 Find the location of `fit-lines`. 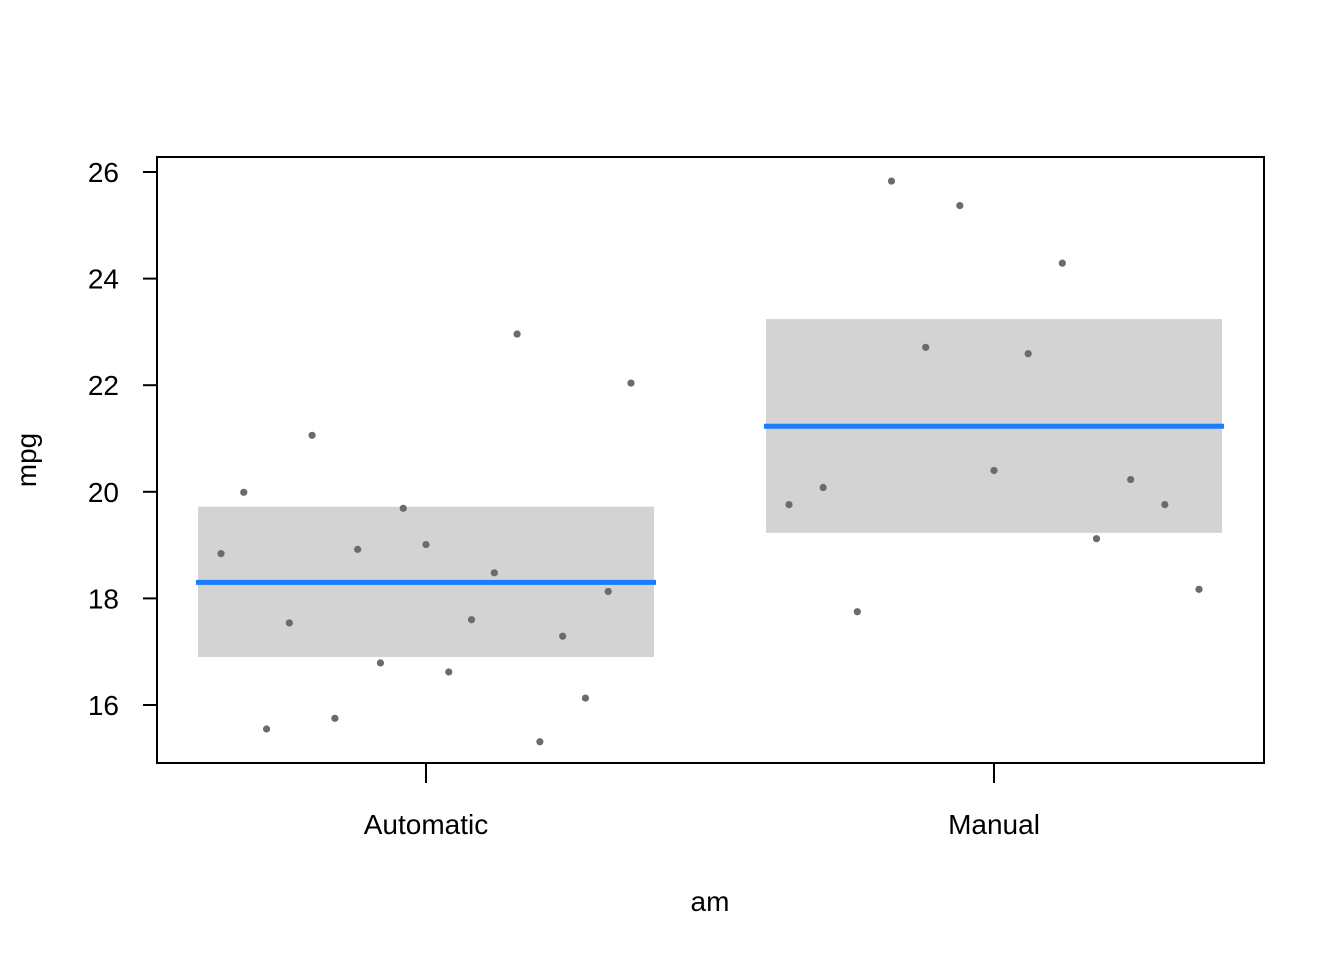

fit-lines is located at coordinates (710, 504).